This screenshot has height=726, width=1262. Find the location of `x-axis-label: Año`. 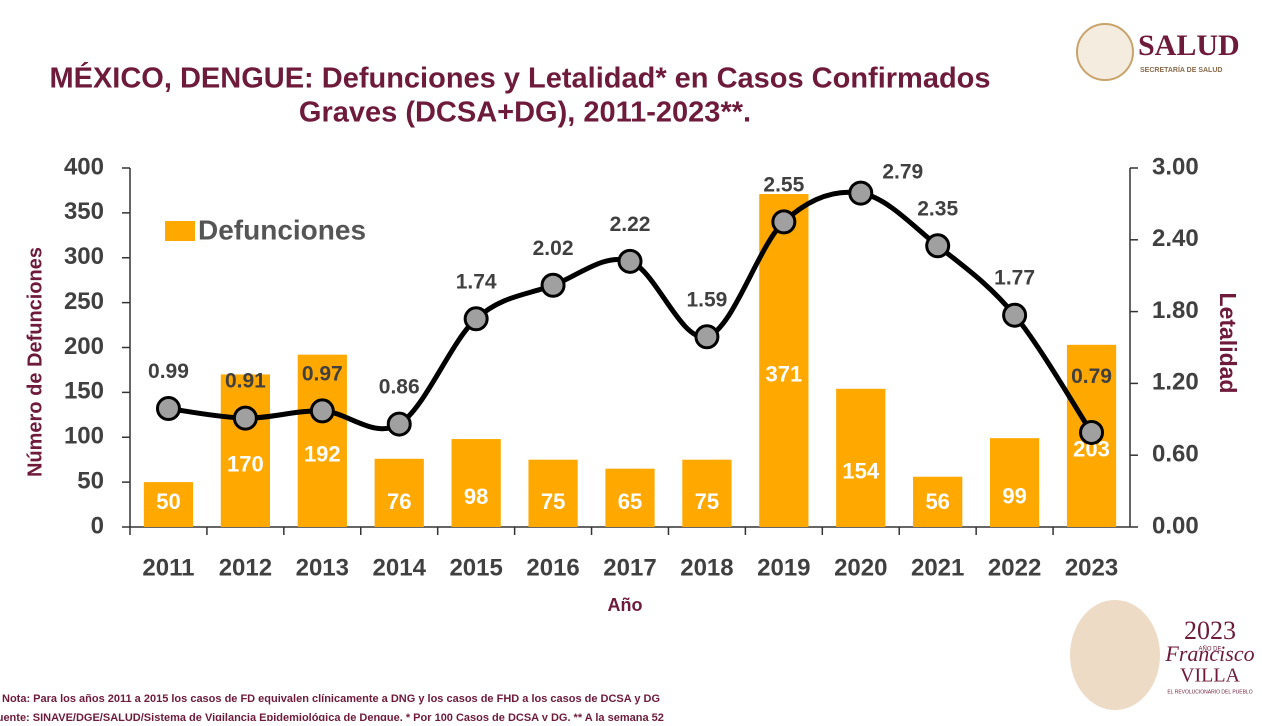

x-axis-label: Año is located at coordinates (625, 605).